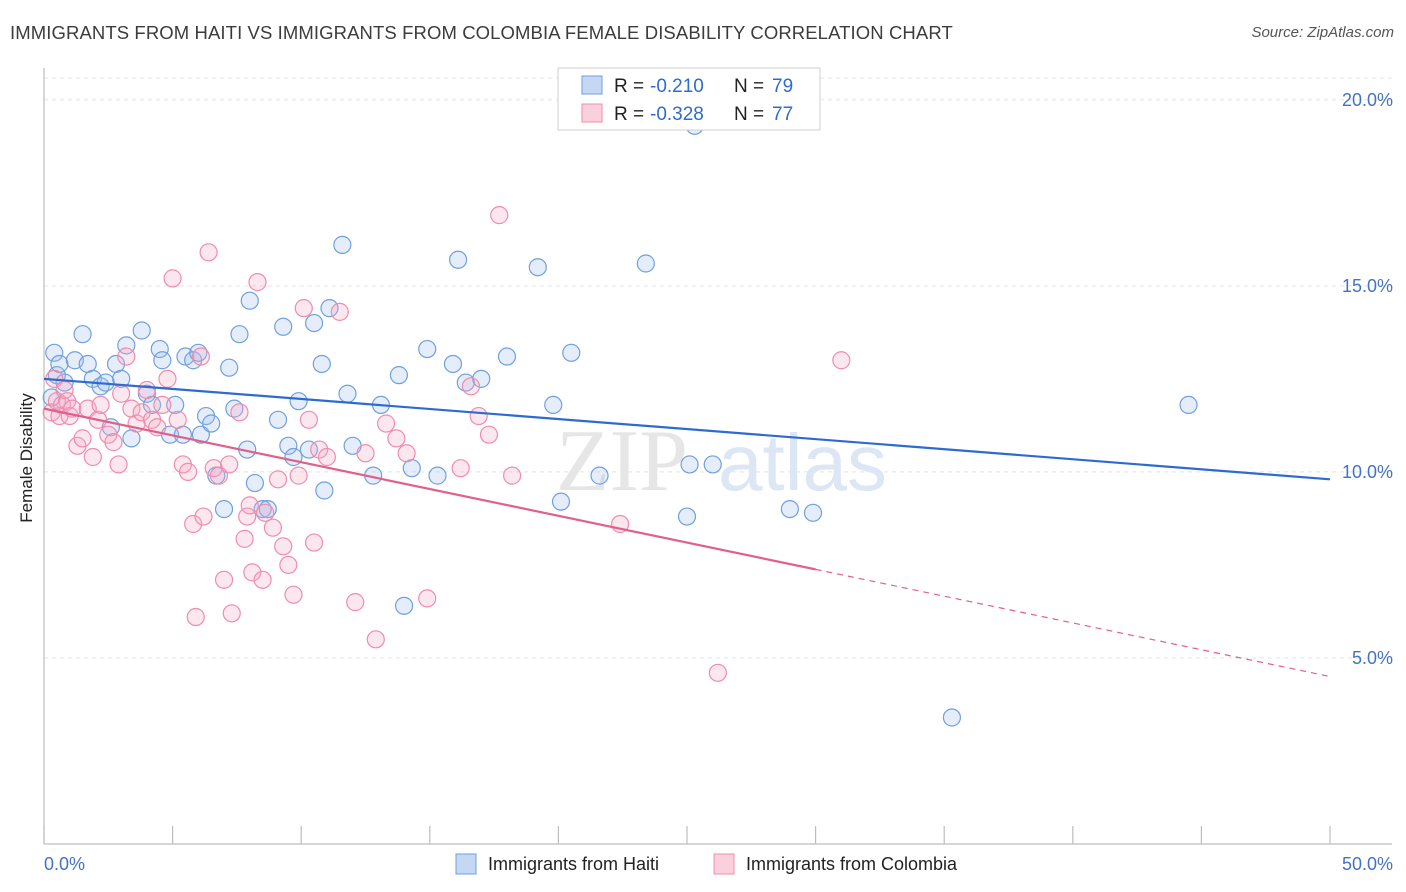 The image size is (1406, 892). What do you see at coordinates (1367, 864) in the screenshot?
I see `x-tick-label: 50.0%` at bounding box center [1367, 864].